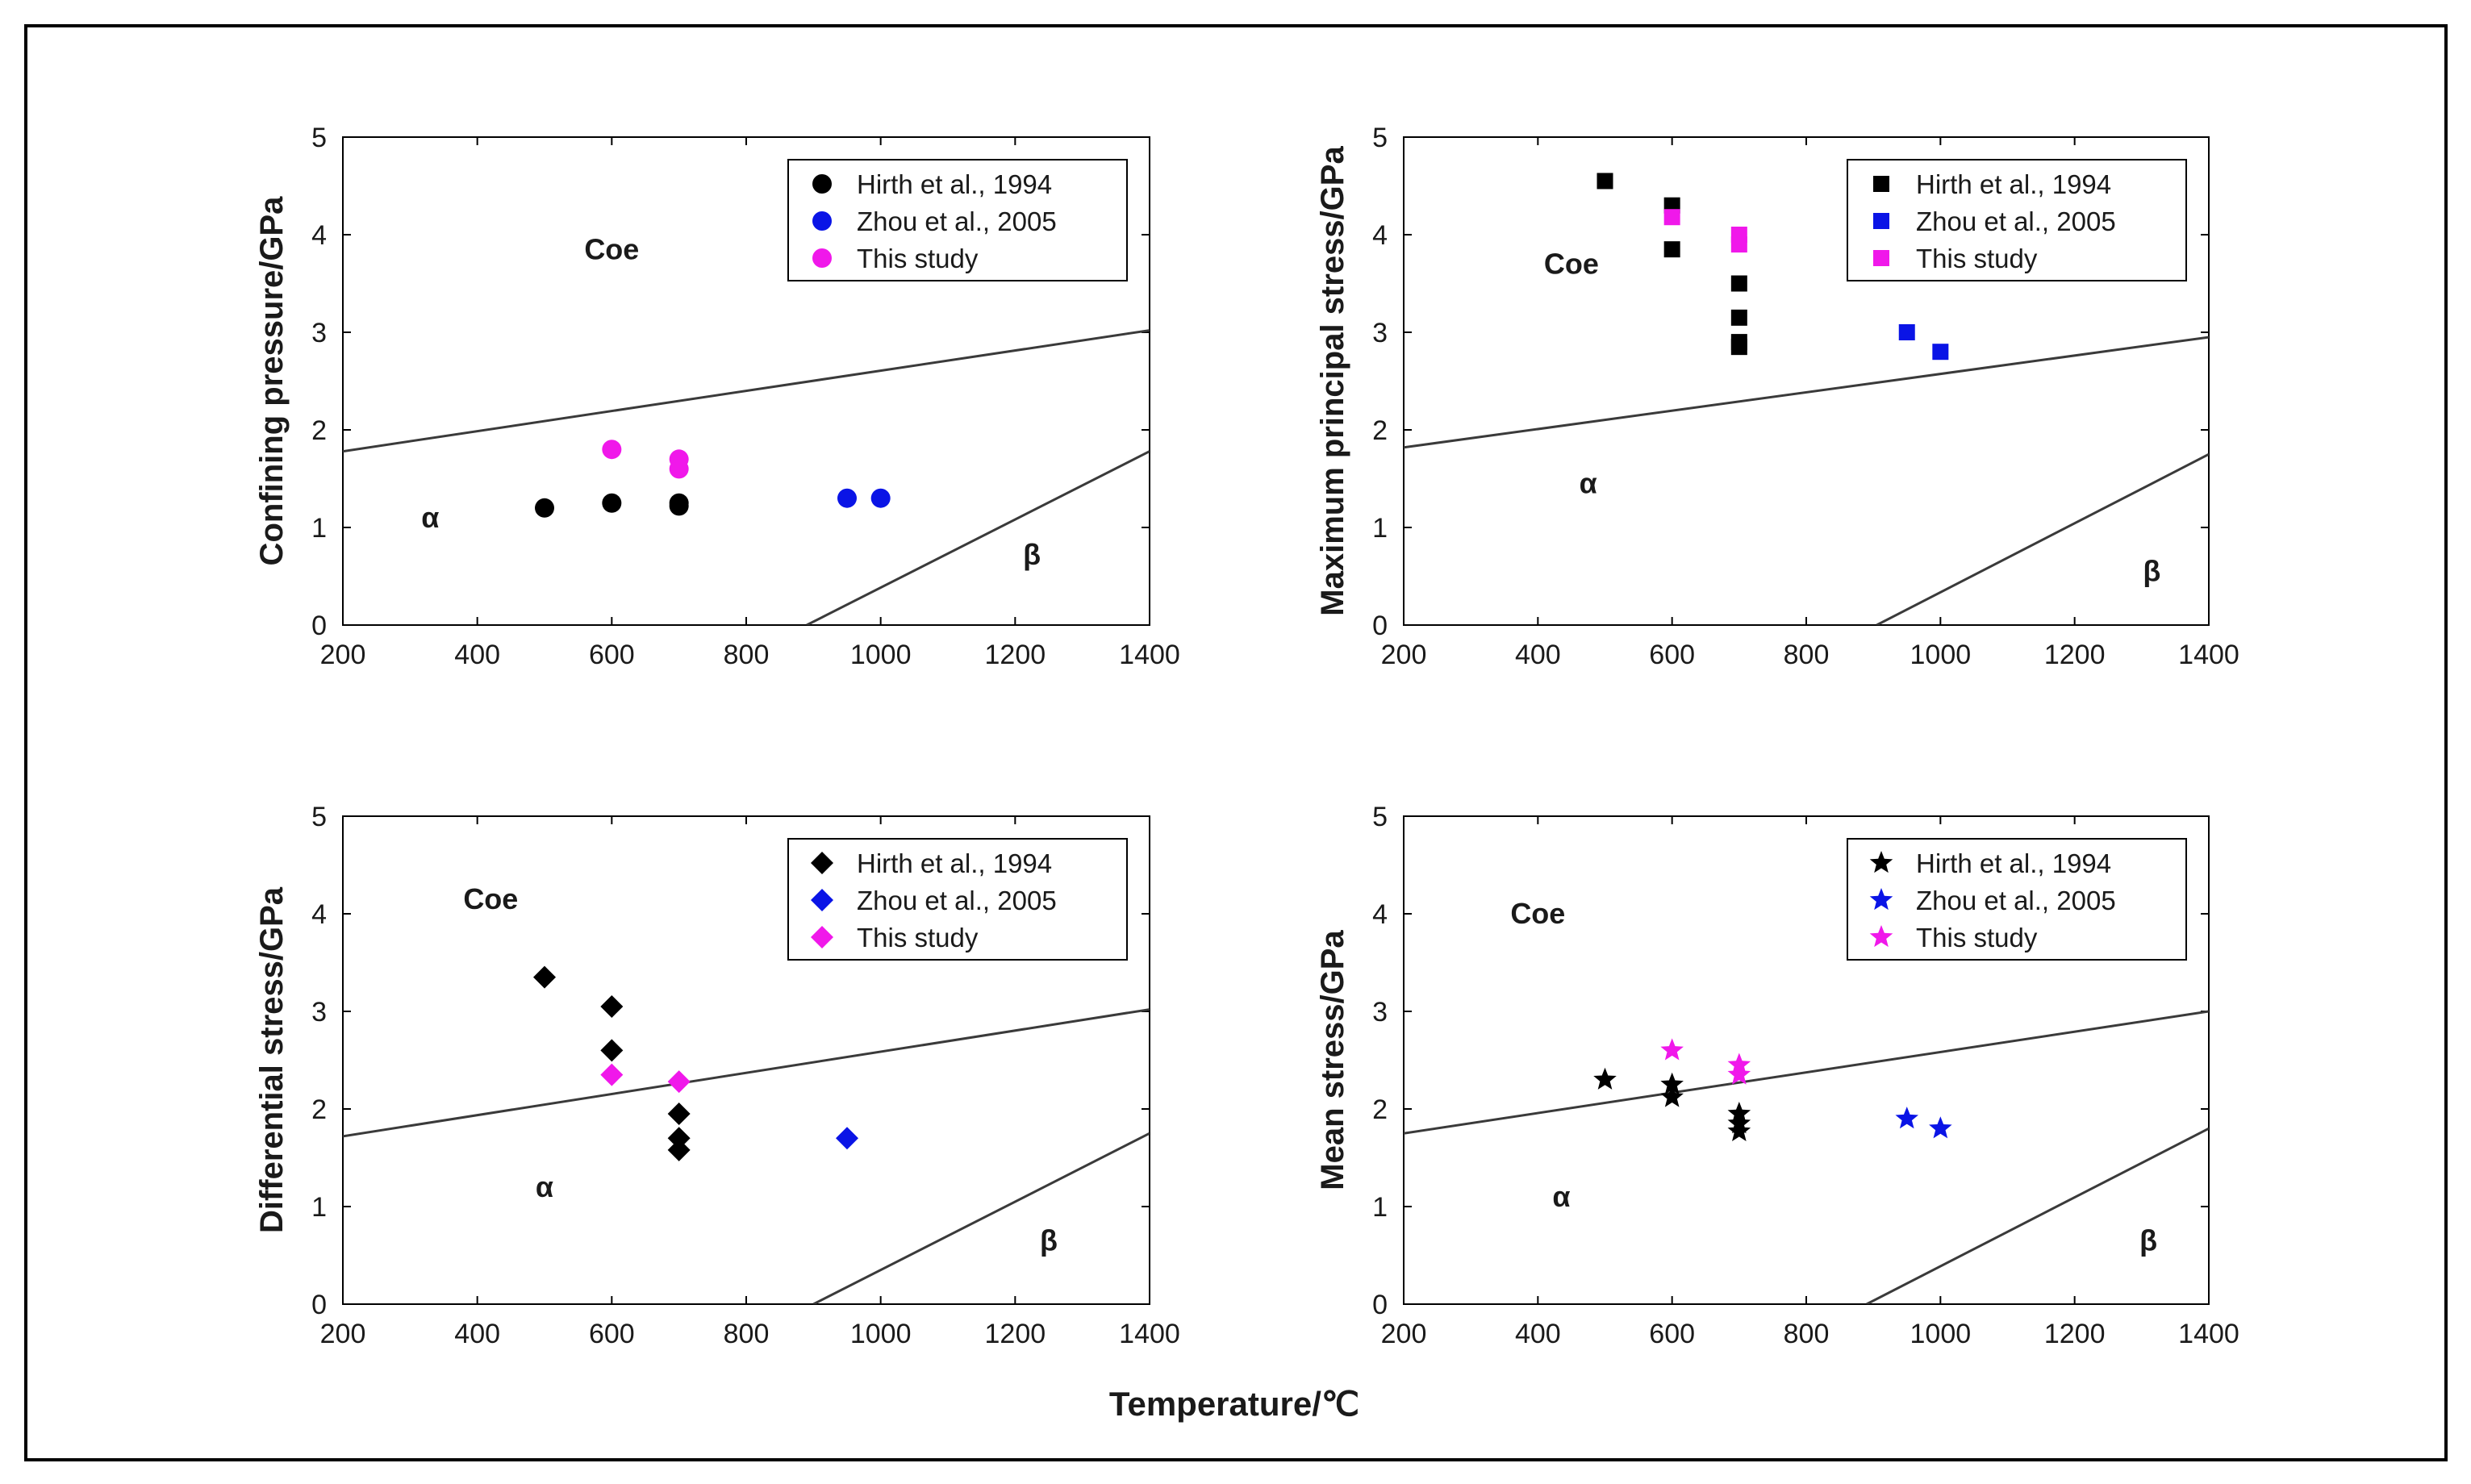  What do you see at coordinates (272, 1059) in the screenshot?
I see `y-axis-label: Differential stress/GPa` at bounding box center [272, 1059].